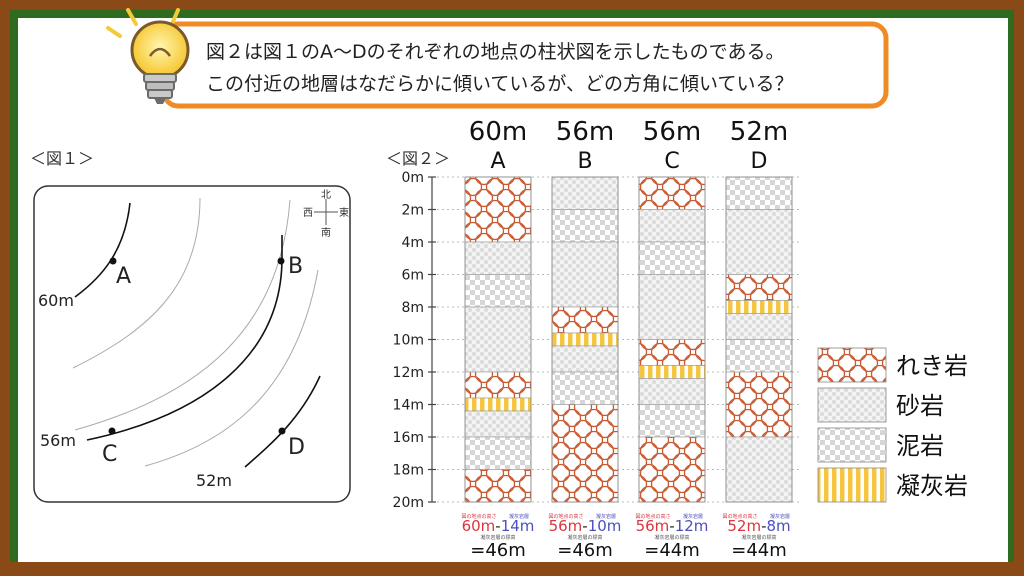 The height and width of the screenshot is (576, 1024). What do you see at coordinates (566, 526) in the screenshot?
I see `calc-minuend: 56m` at bounding box center [566, 526].